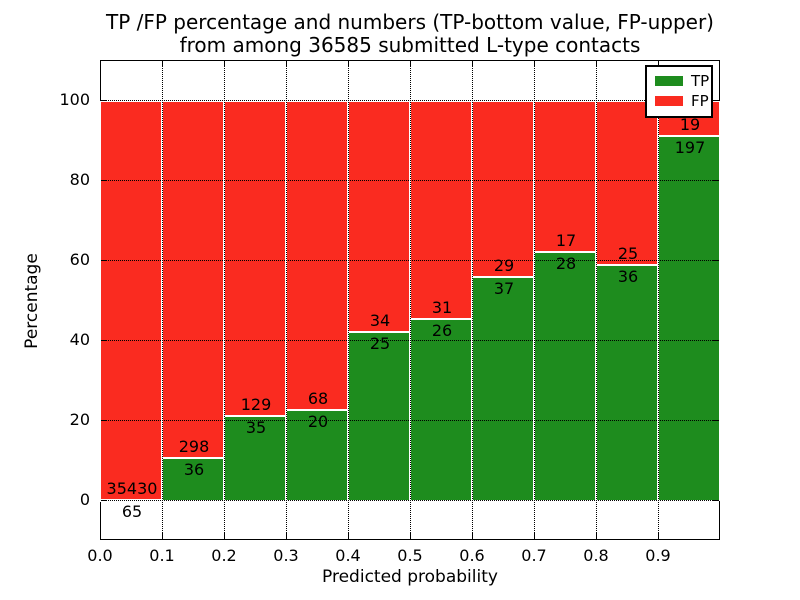 Image resolution: width=800 pixels, height=600 pixels. What do you see at coordinates (534, 555) in the screenshot?
I see `x-tick-label: 0.7` at bounding box center [534, 555].